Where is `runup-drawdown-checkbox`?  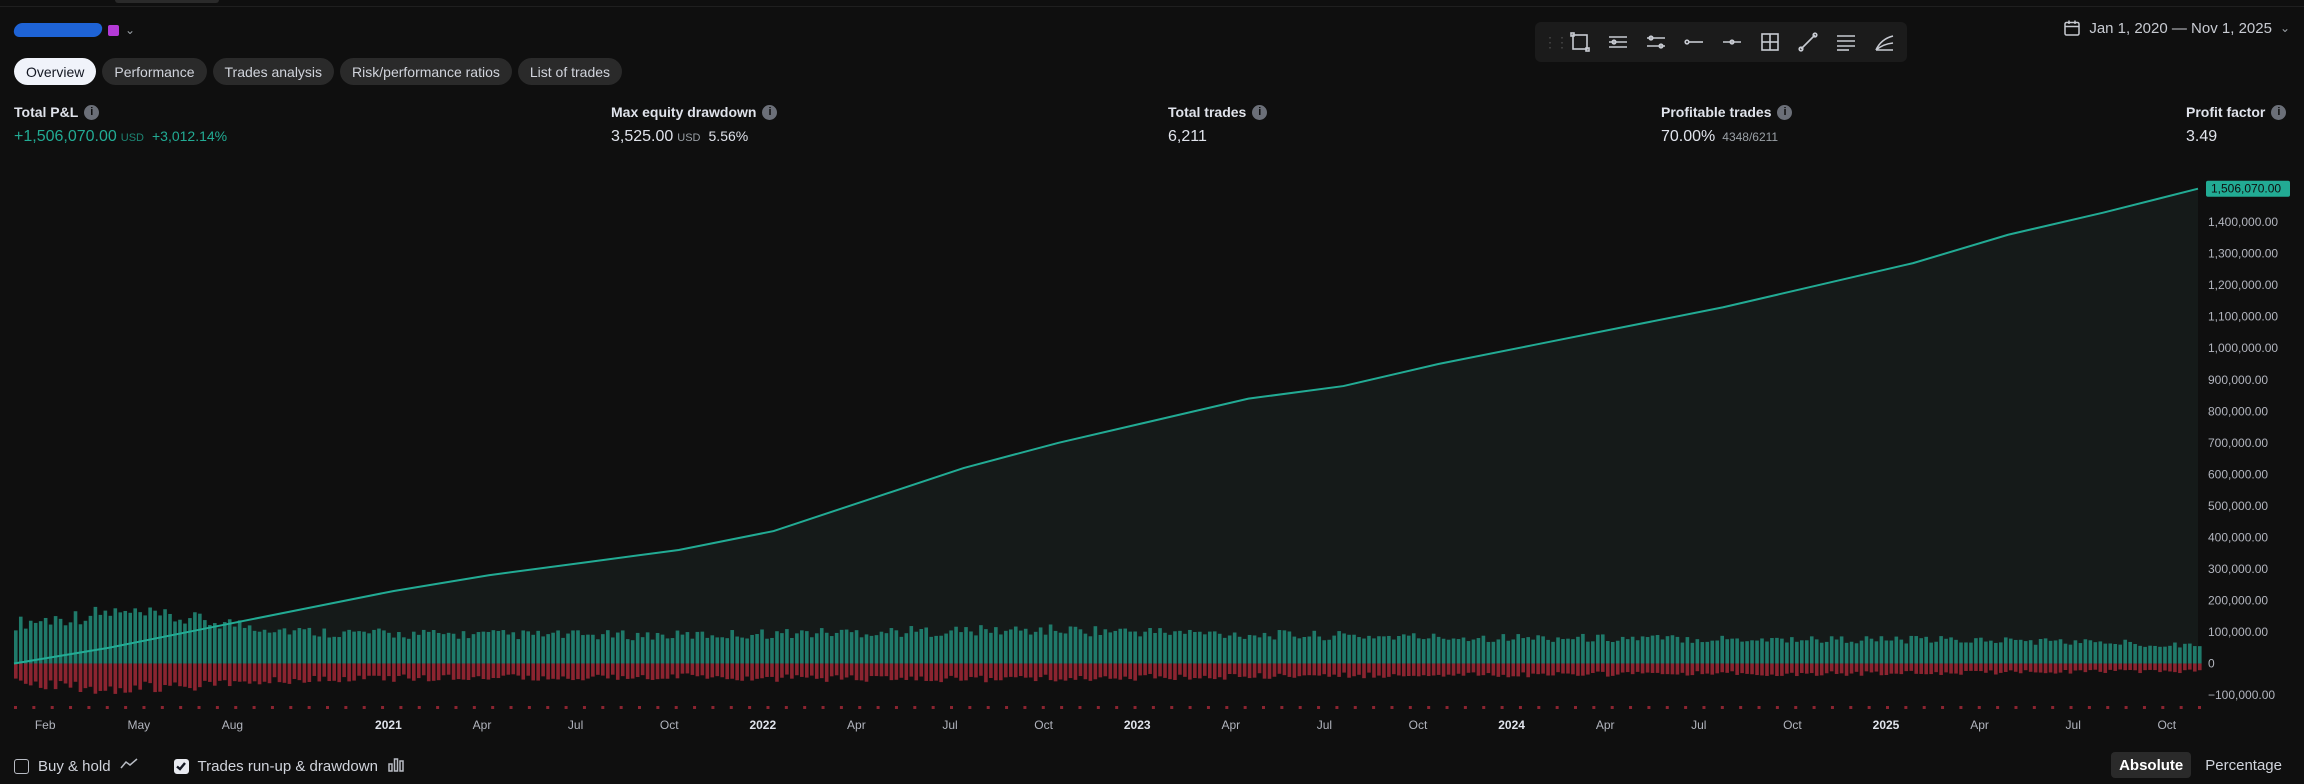 runup-drawdown-checkbox is located at coordinates (181, 766).